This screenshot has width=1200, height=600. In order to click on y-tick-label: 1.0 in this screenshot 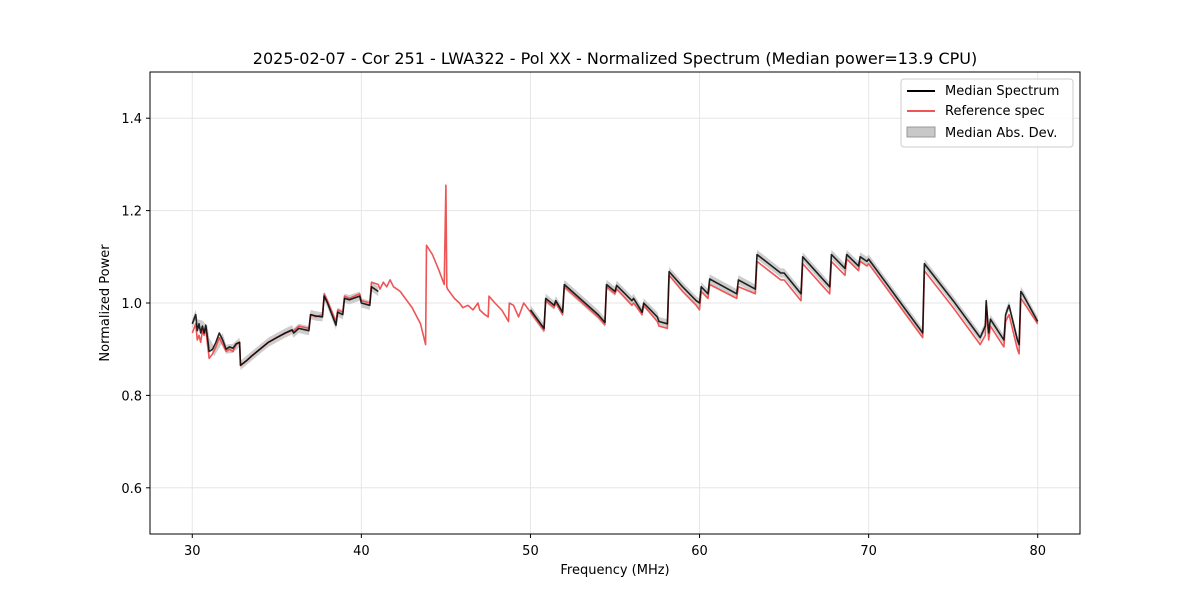, I will do `click(131, 304)`.